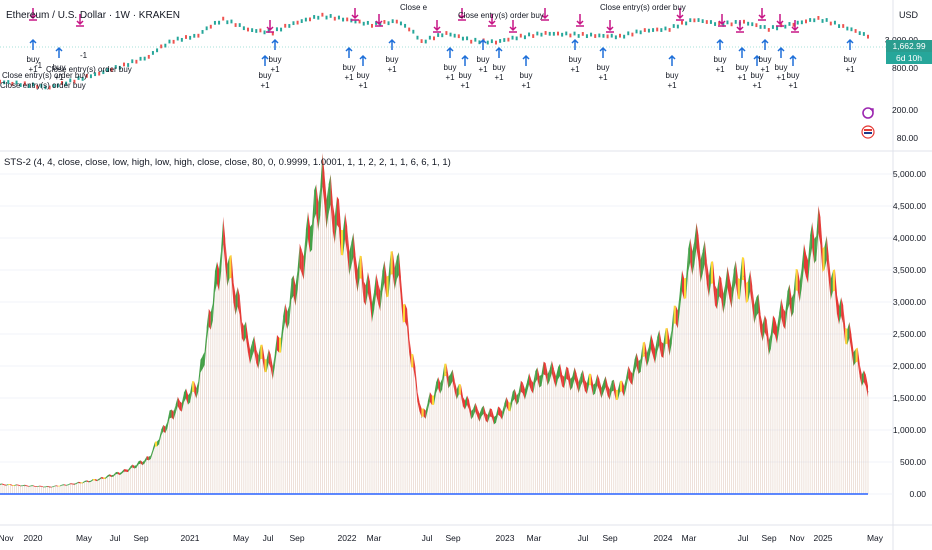 This screenshot has height=550, width=932. Describe the element at coordinates (908, 15) in the screenshot. I see `currency-label: USD` at that location.